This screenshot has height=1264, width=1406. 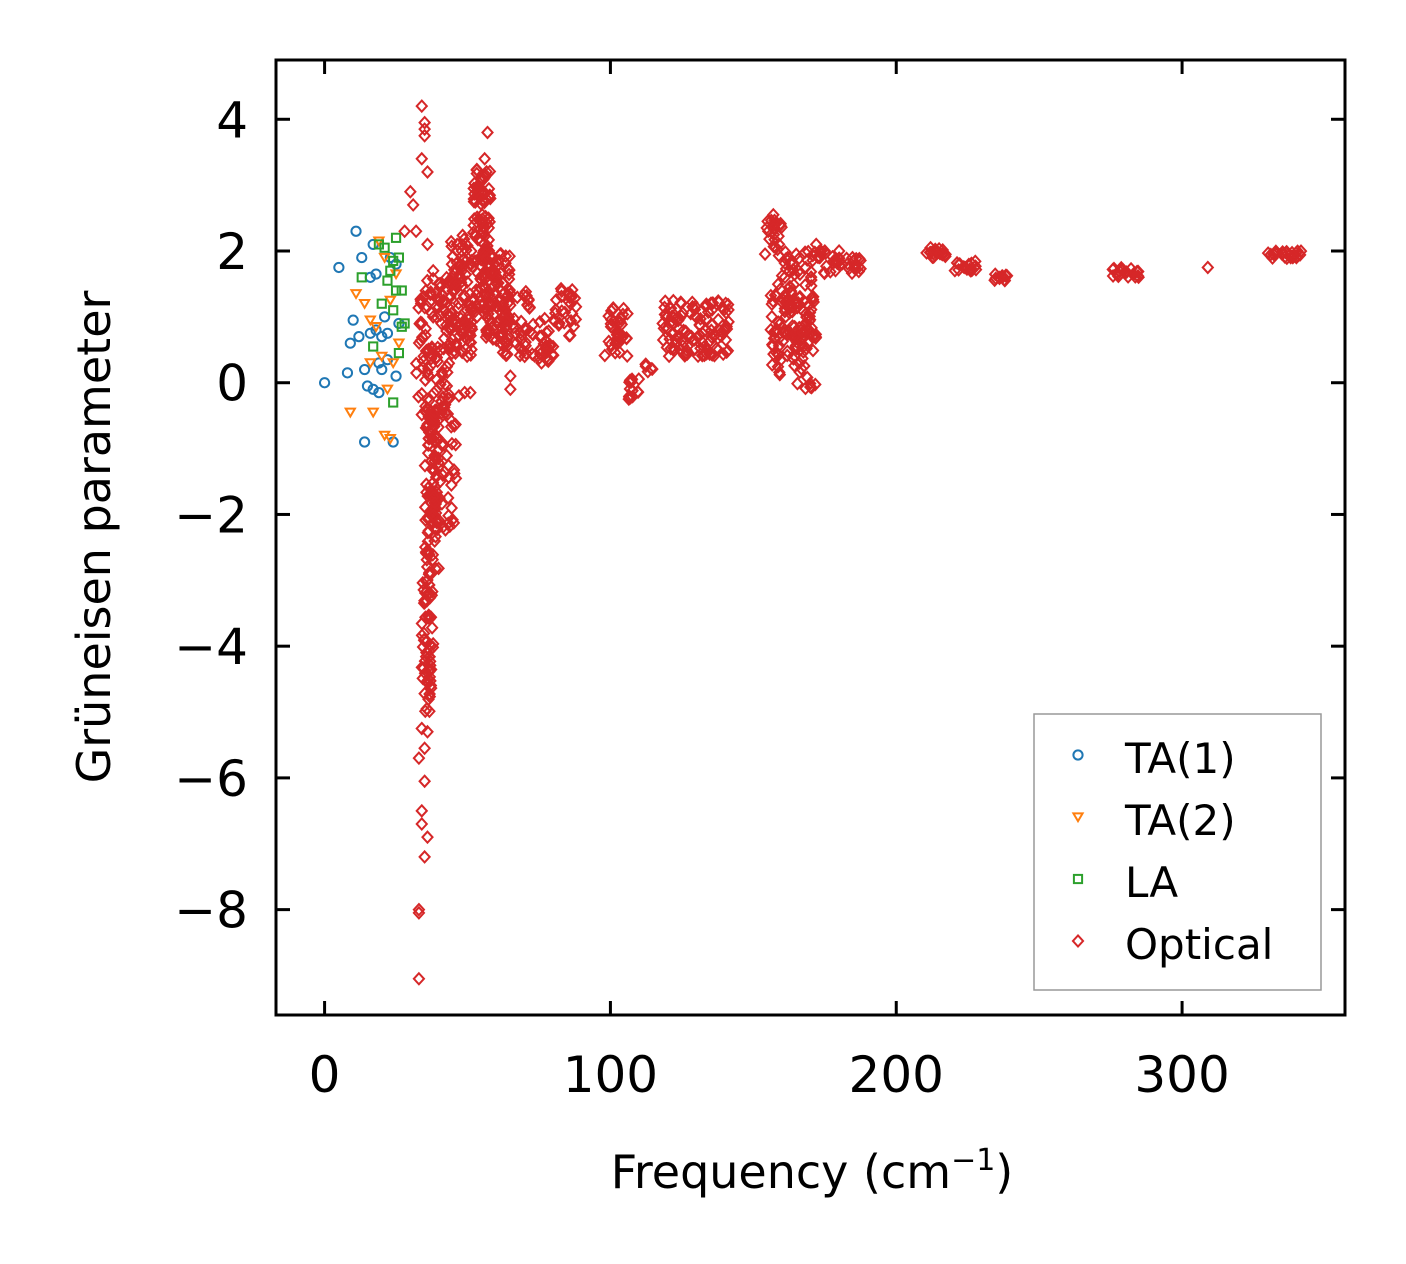 What do you see at coordinates (1078, 941) in the screenshot?
I see `legend-marker-diamond` at bounding box center [1078, 941].